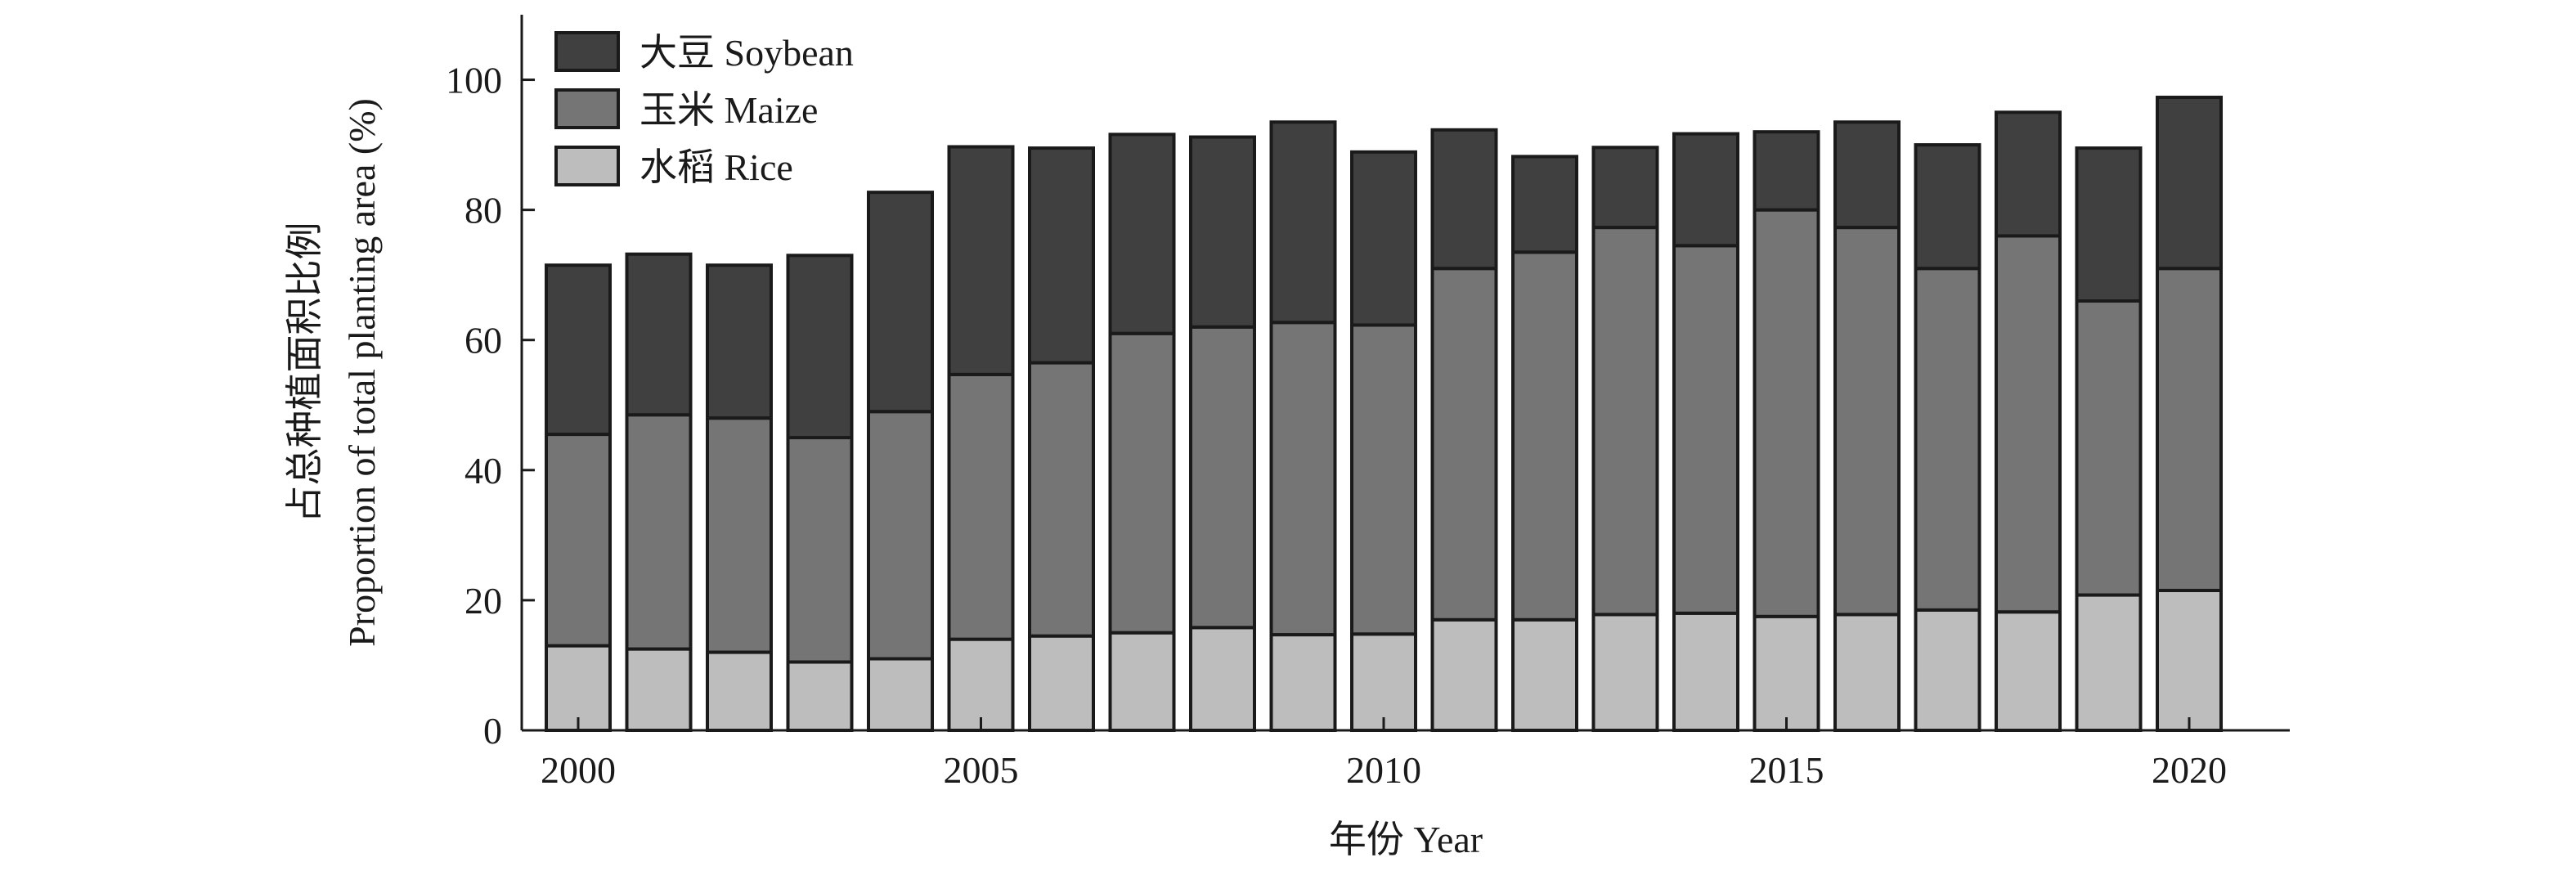 The height and width of the screenshot is (871, 2576). What do you see at coordinates (981, 770) in the screenshot?
I see `x-tick-label: 2005` at bounding box center [981, 770].